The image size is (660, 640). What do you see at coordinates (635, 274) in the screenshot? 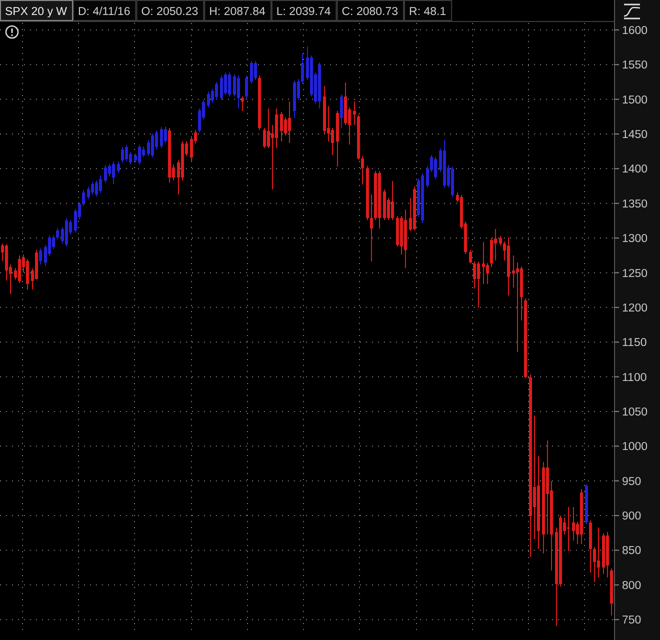
I see `y-tick-label: 1250` at bounding box center [635, 274].